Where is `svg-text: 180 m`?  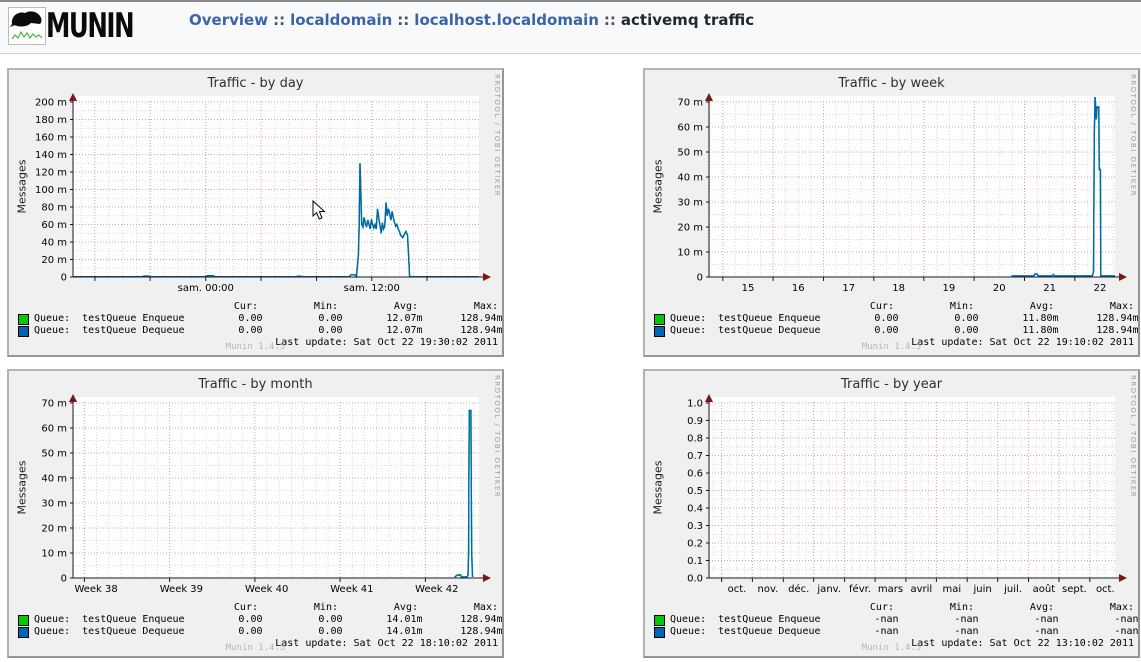
svg-text: 180 m is located at coordinates (51, 120).